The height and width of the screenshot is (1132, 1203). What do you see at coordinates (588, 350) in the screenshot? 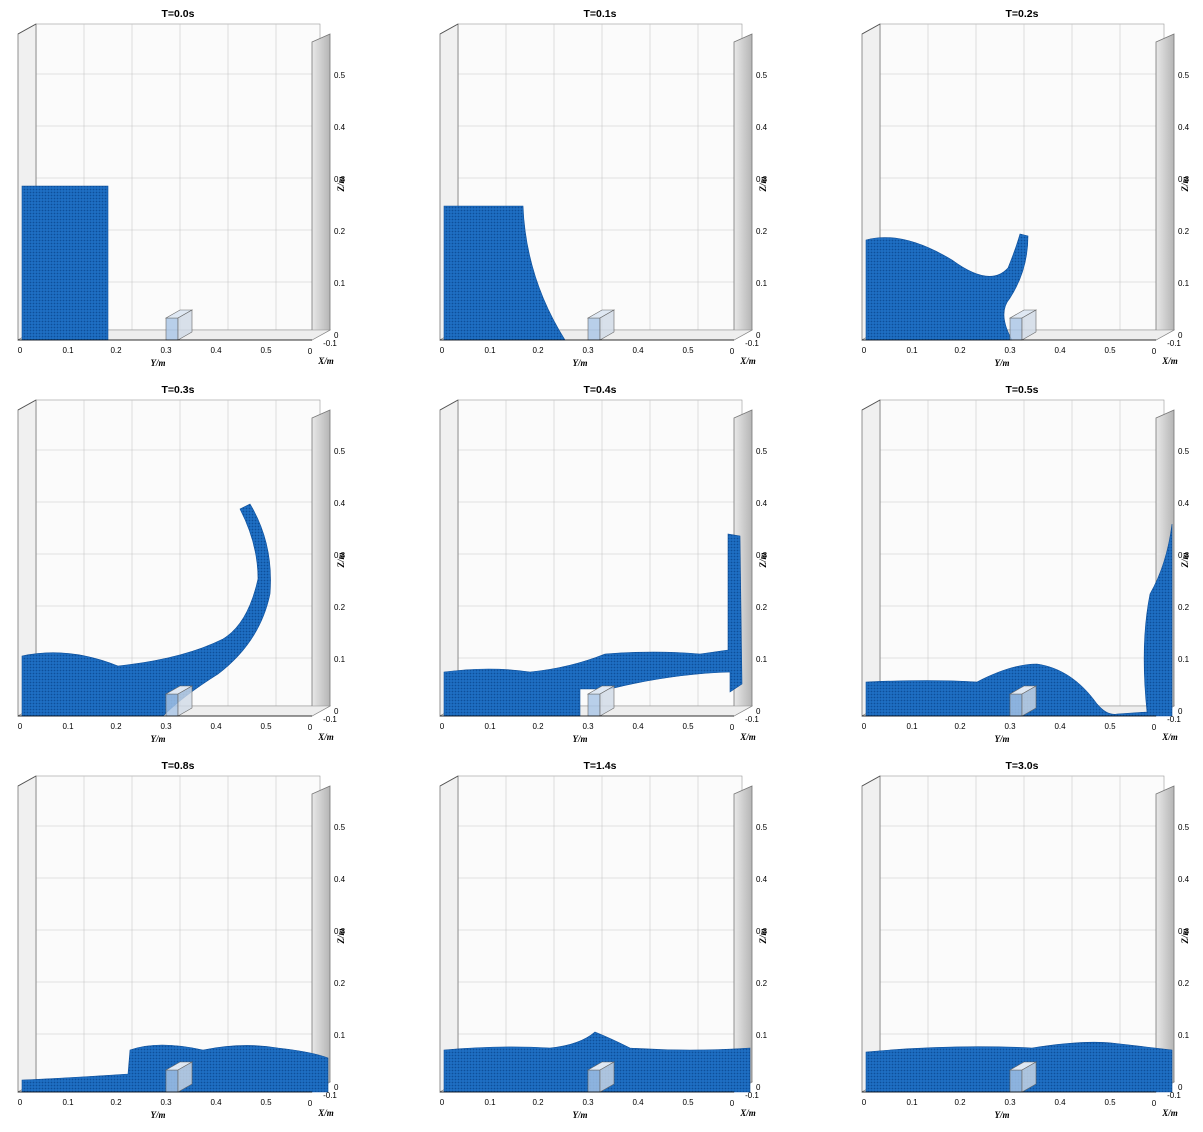
I see `y-tick-label: 0.3` at bounding box center [588, 350].